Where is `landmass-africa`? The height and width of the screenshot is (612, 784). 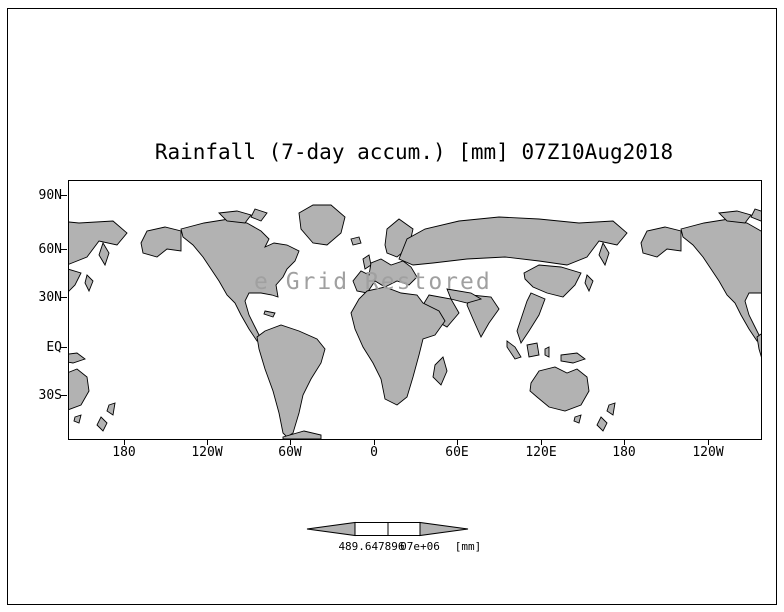
landmass-africa is located at coordinates (398, 346).